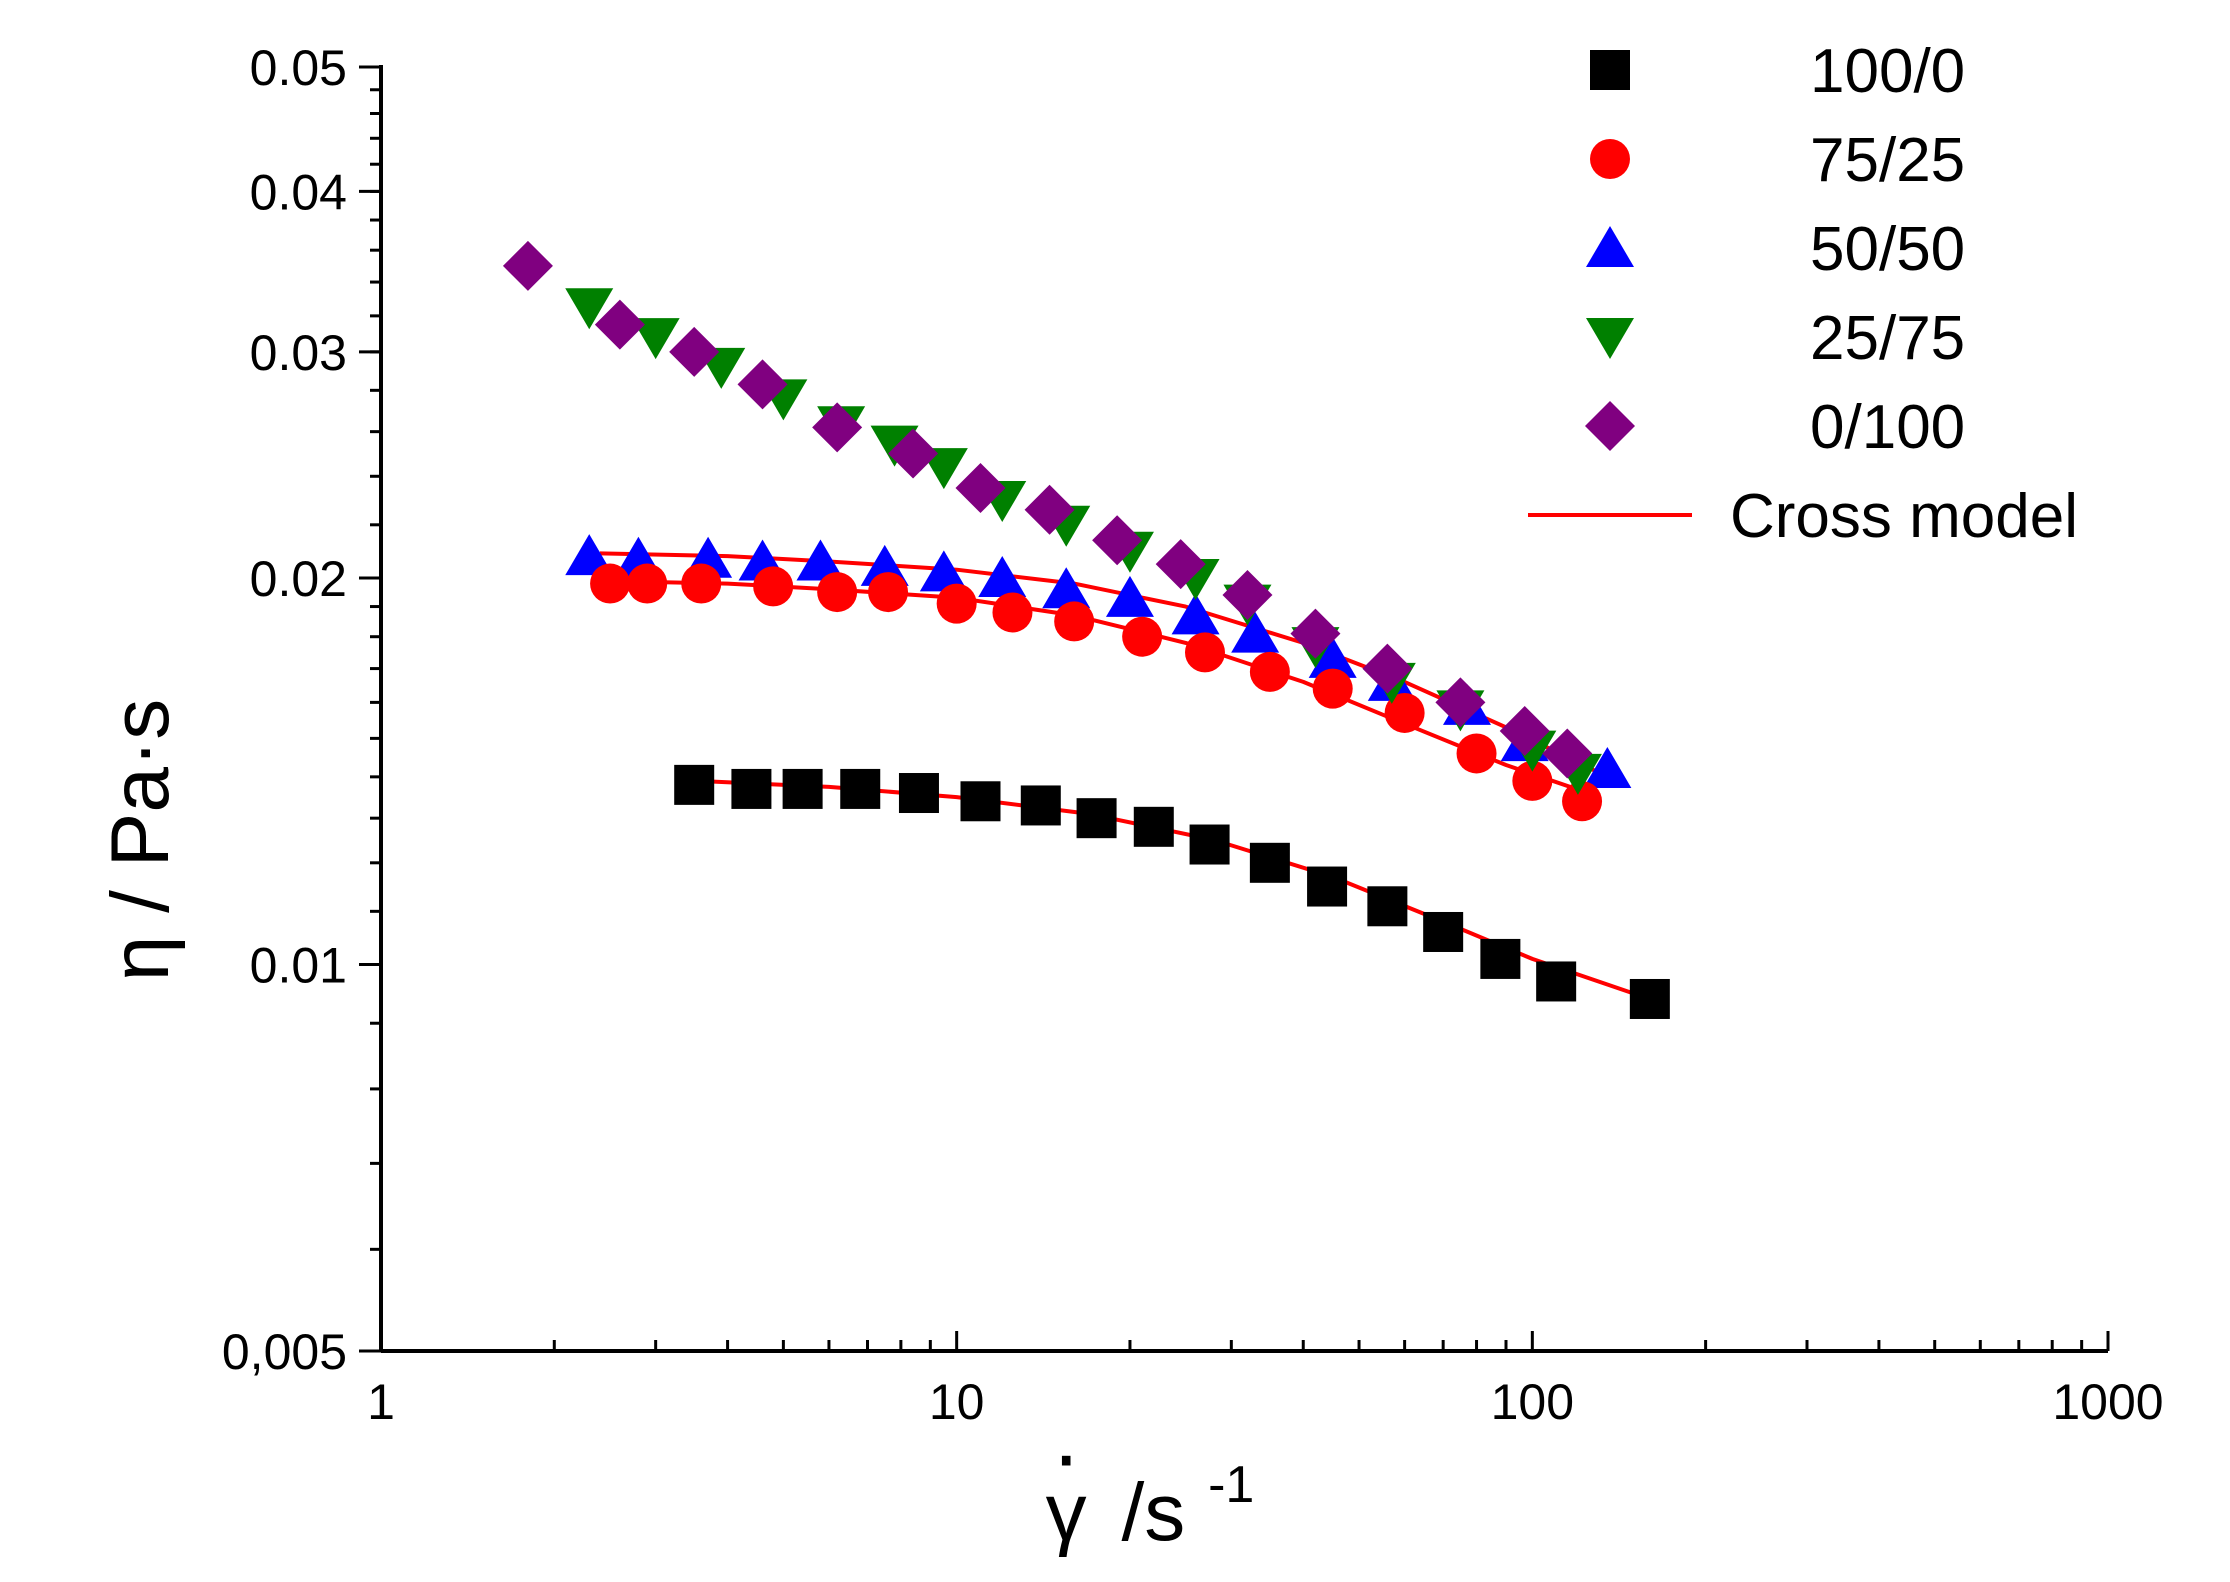  Describe the element at coordinates (1231, 1485) in the screenshot. I see `x-axis-title-exponent: -1` at that location.